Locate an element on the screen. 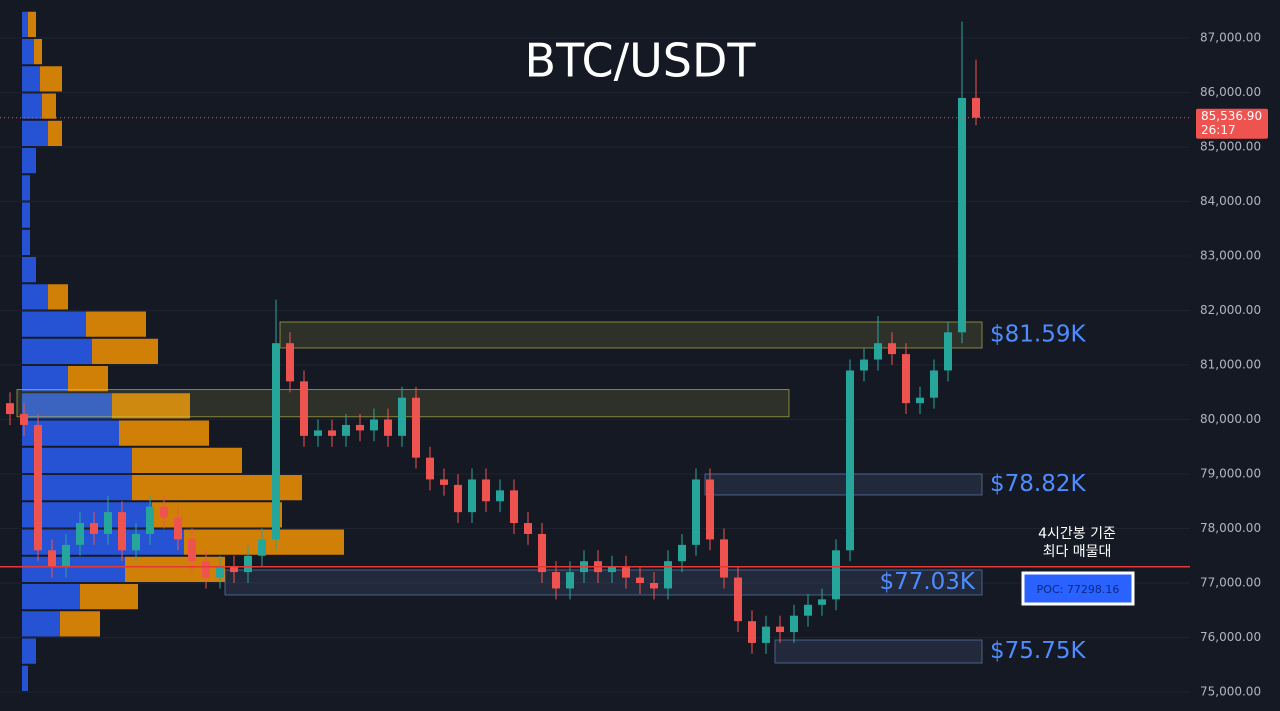 The height and width of the screenshot is (711, 1280). y-tick-label: 81,000.00 is located at coordinates (1230, 365).